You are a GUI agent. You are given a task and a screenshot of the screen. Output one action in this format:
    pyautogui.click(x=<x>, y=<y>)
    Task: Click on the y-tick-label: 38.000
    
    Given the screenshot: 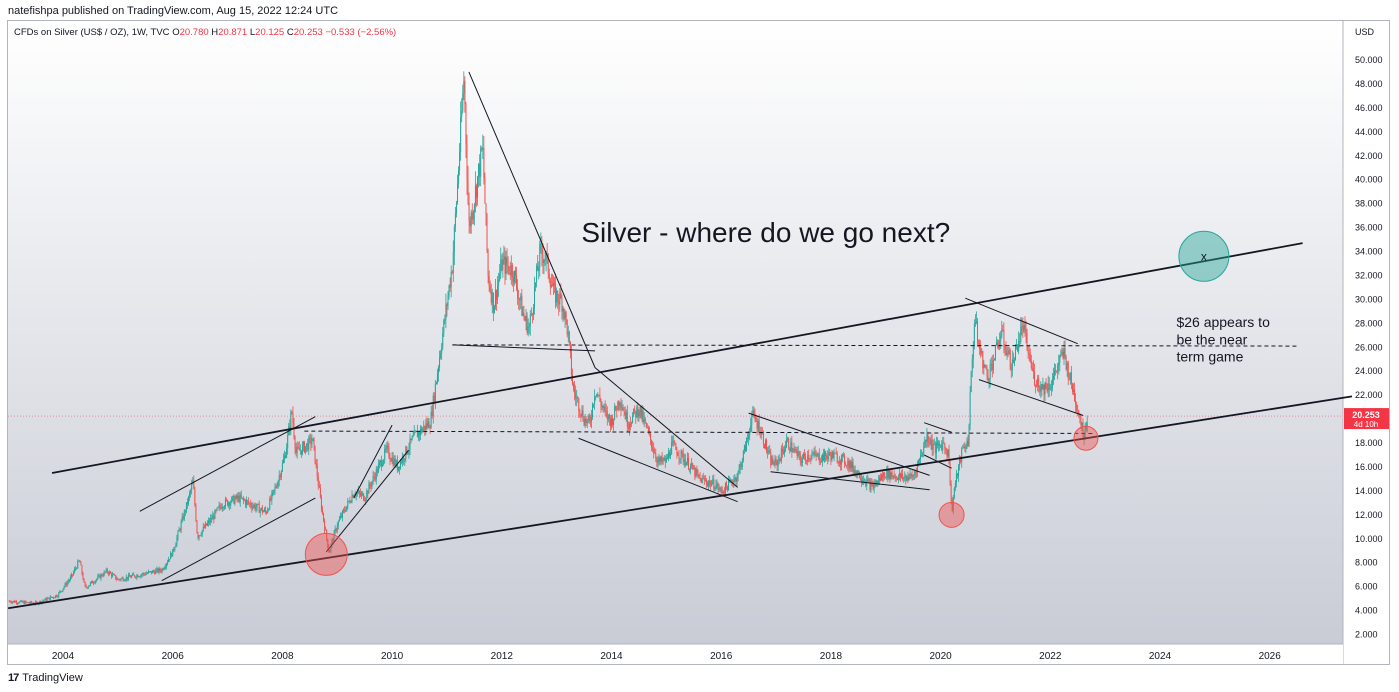 What is the action you would take?
    pyautogui.click(x=1369, y=204)
    